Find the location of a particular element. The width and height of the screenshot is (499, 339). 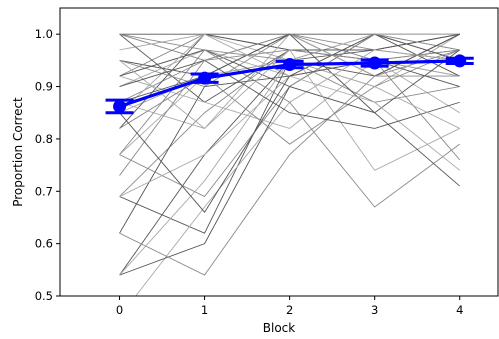

y-tick-label: 1.0 is located at coordinates (44, 34).